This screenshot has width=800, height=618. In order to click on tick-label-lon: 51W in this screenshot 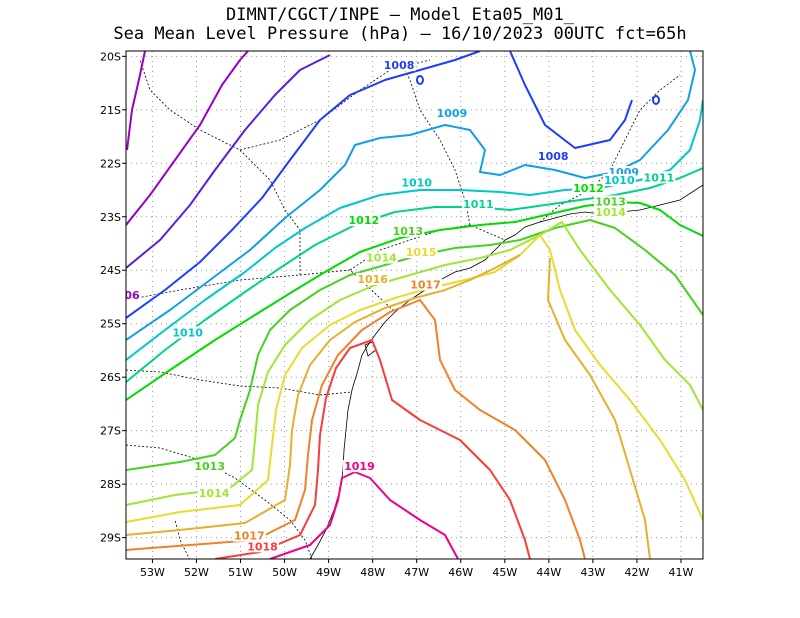, I will do `click(240, 572)`.